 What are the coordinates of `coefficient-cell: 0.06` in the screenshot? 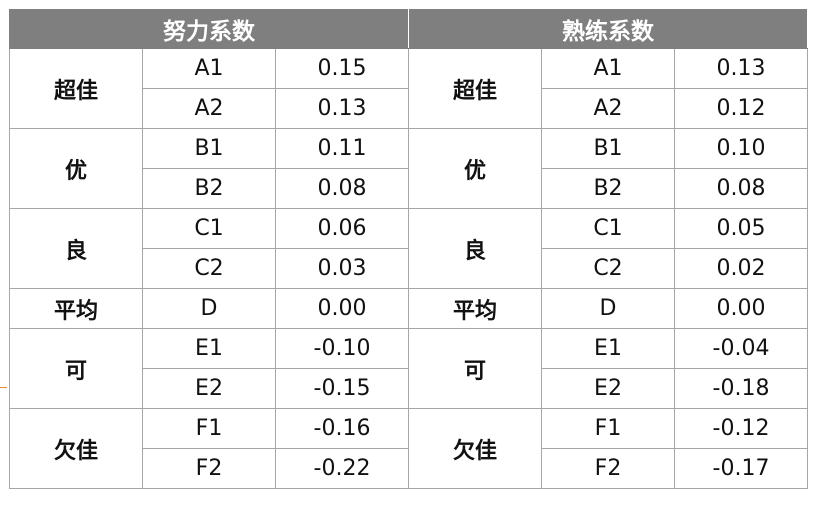 It's located at (342, 228).